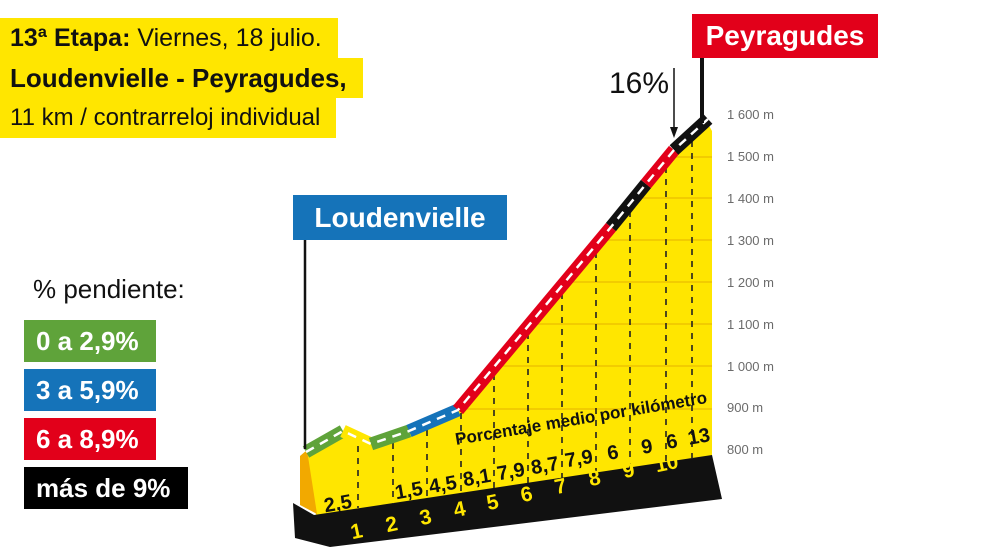 Image resolution: width=990 pixels, height=556 pixels. Describe the element at coordinates (515, 497) in the screenshot. I see `km-labels: 1 2 3 4 5 6 7 8 9 10` at that location.